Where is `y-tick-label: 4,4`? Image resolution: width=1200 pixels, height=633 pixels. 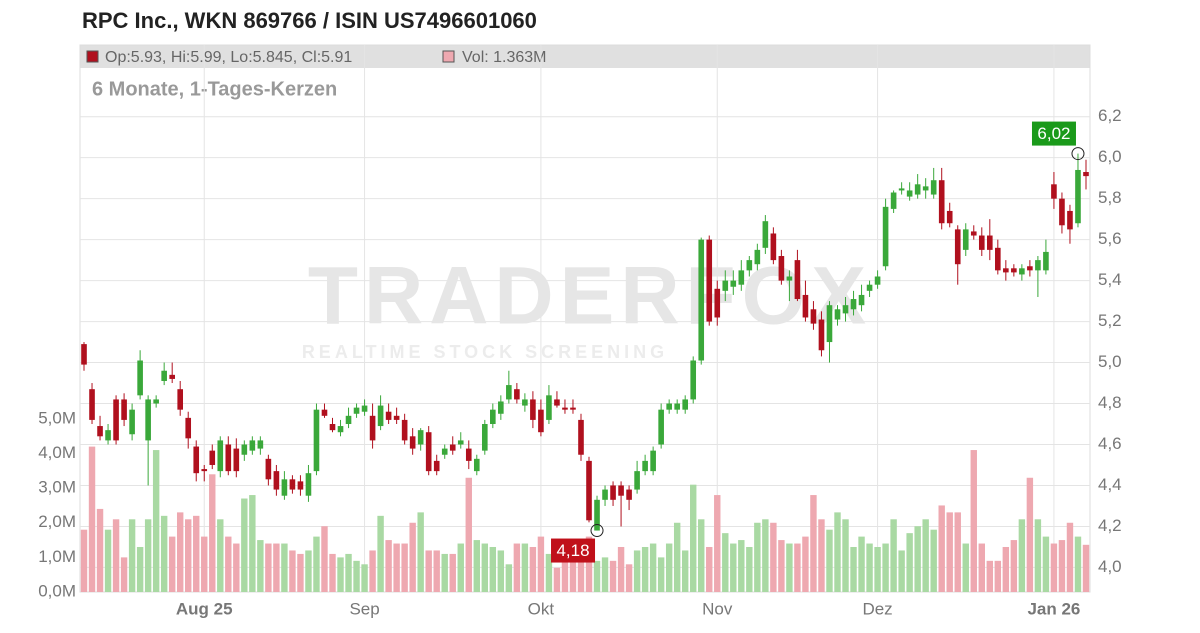
y-tick-label: 4,4 is located at coordinates (1110, 484).